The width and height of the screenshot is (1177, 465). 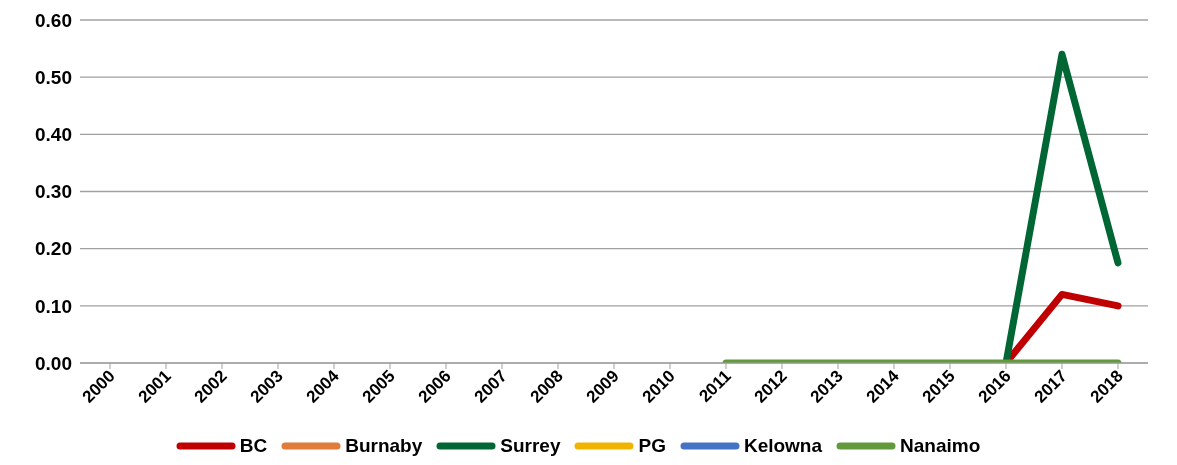 What do you see at coordinates (53, 77) in the screenshot?
I see `y-tick-label: 0.50` at bounding box center [53, 77].